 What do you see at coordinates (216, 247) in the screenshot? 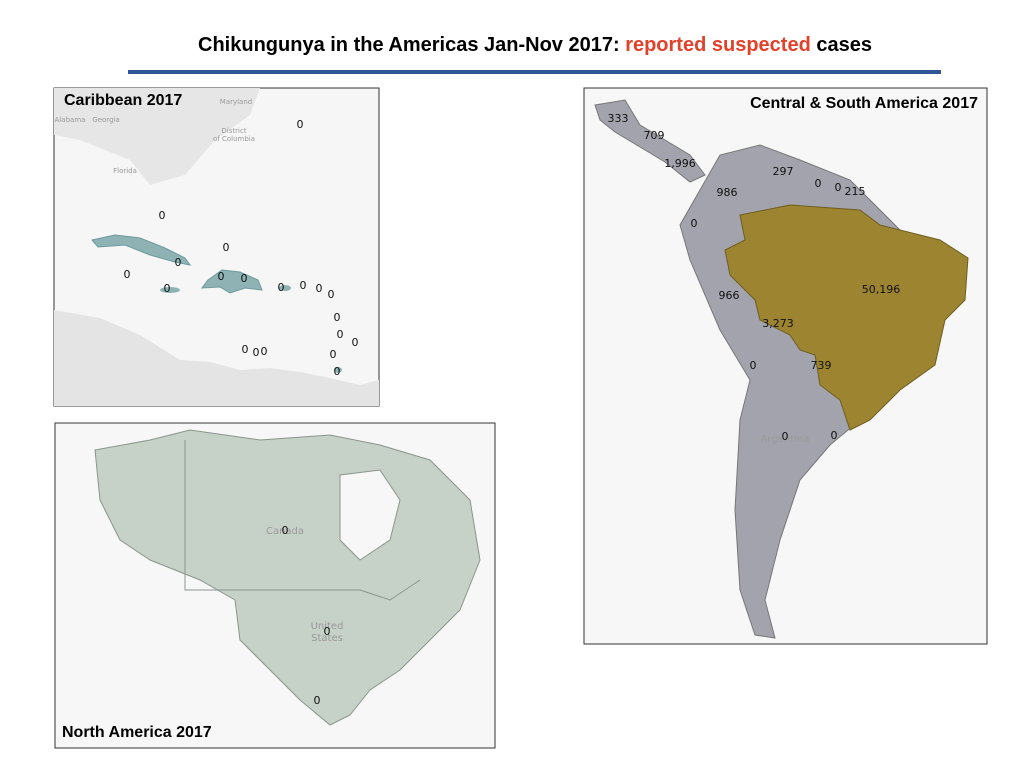
I see `caribbean-panel: Caribbean 2017` at bounding box center [216, 247].